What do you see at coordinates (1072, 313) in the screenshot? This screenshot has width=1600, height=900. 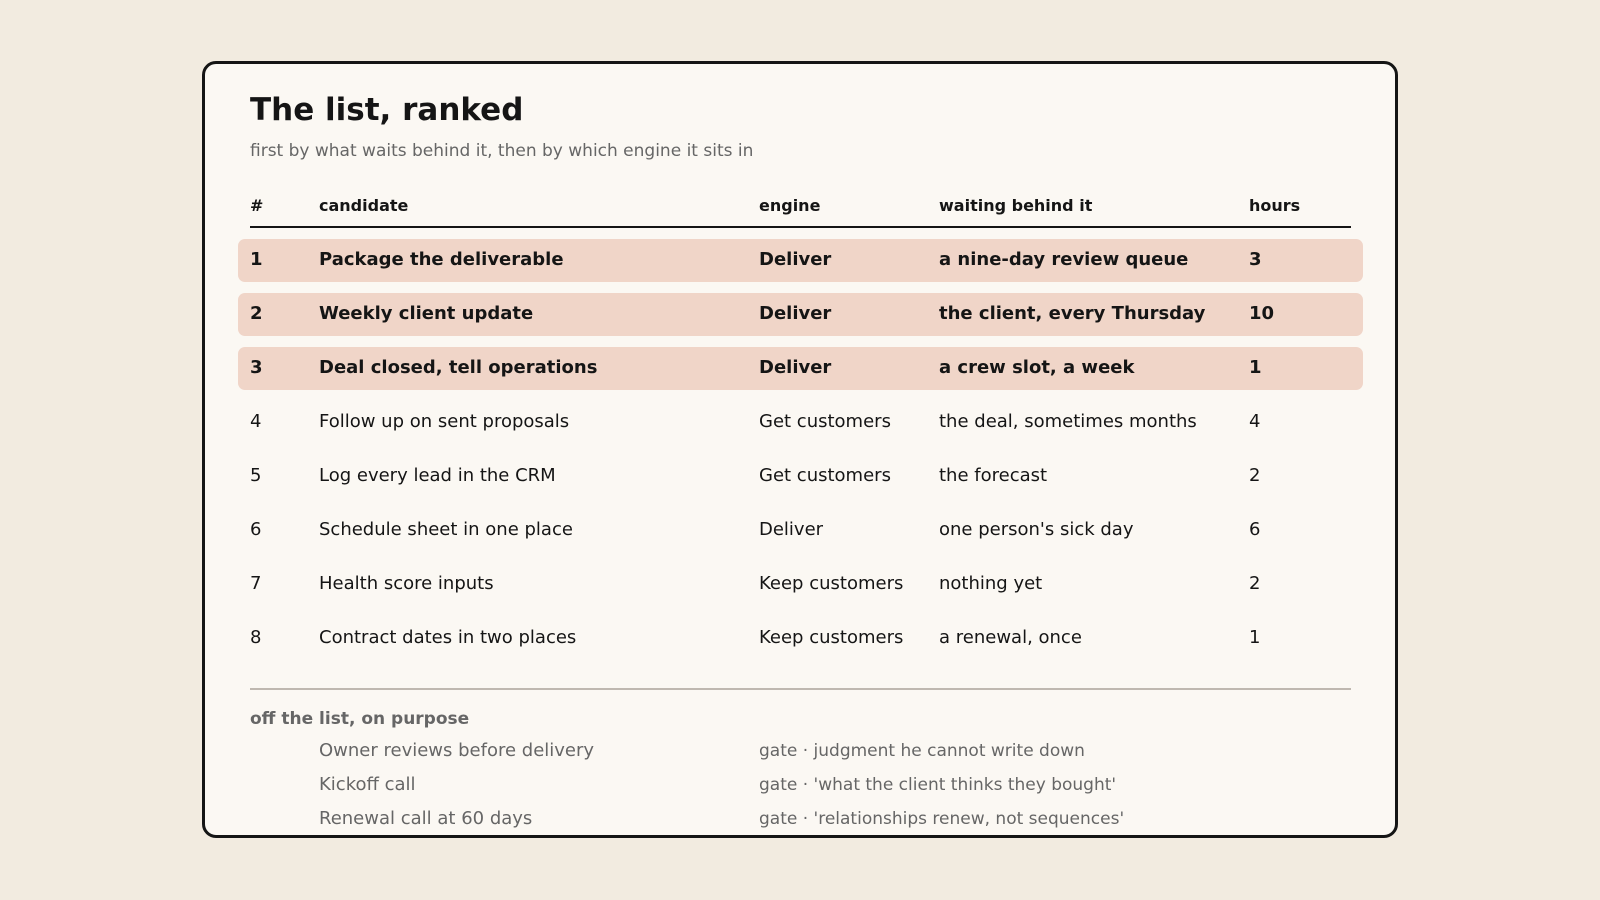 I see `waiting-cell: the client, every Thursday` at bounding box center [1072, 313].